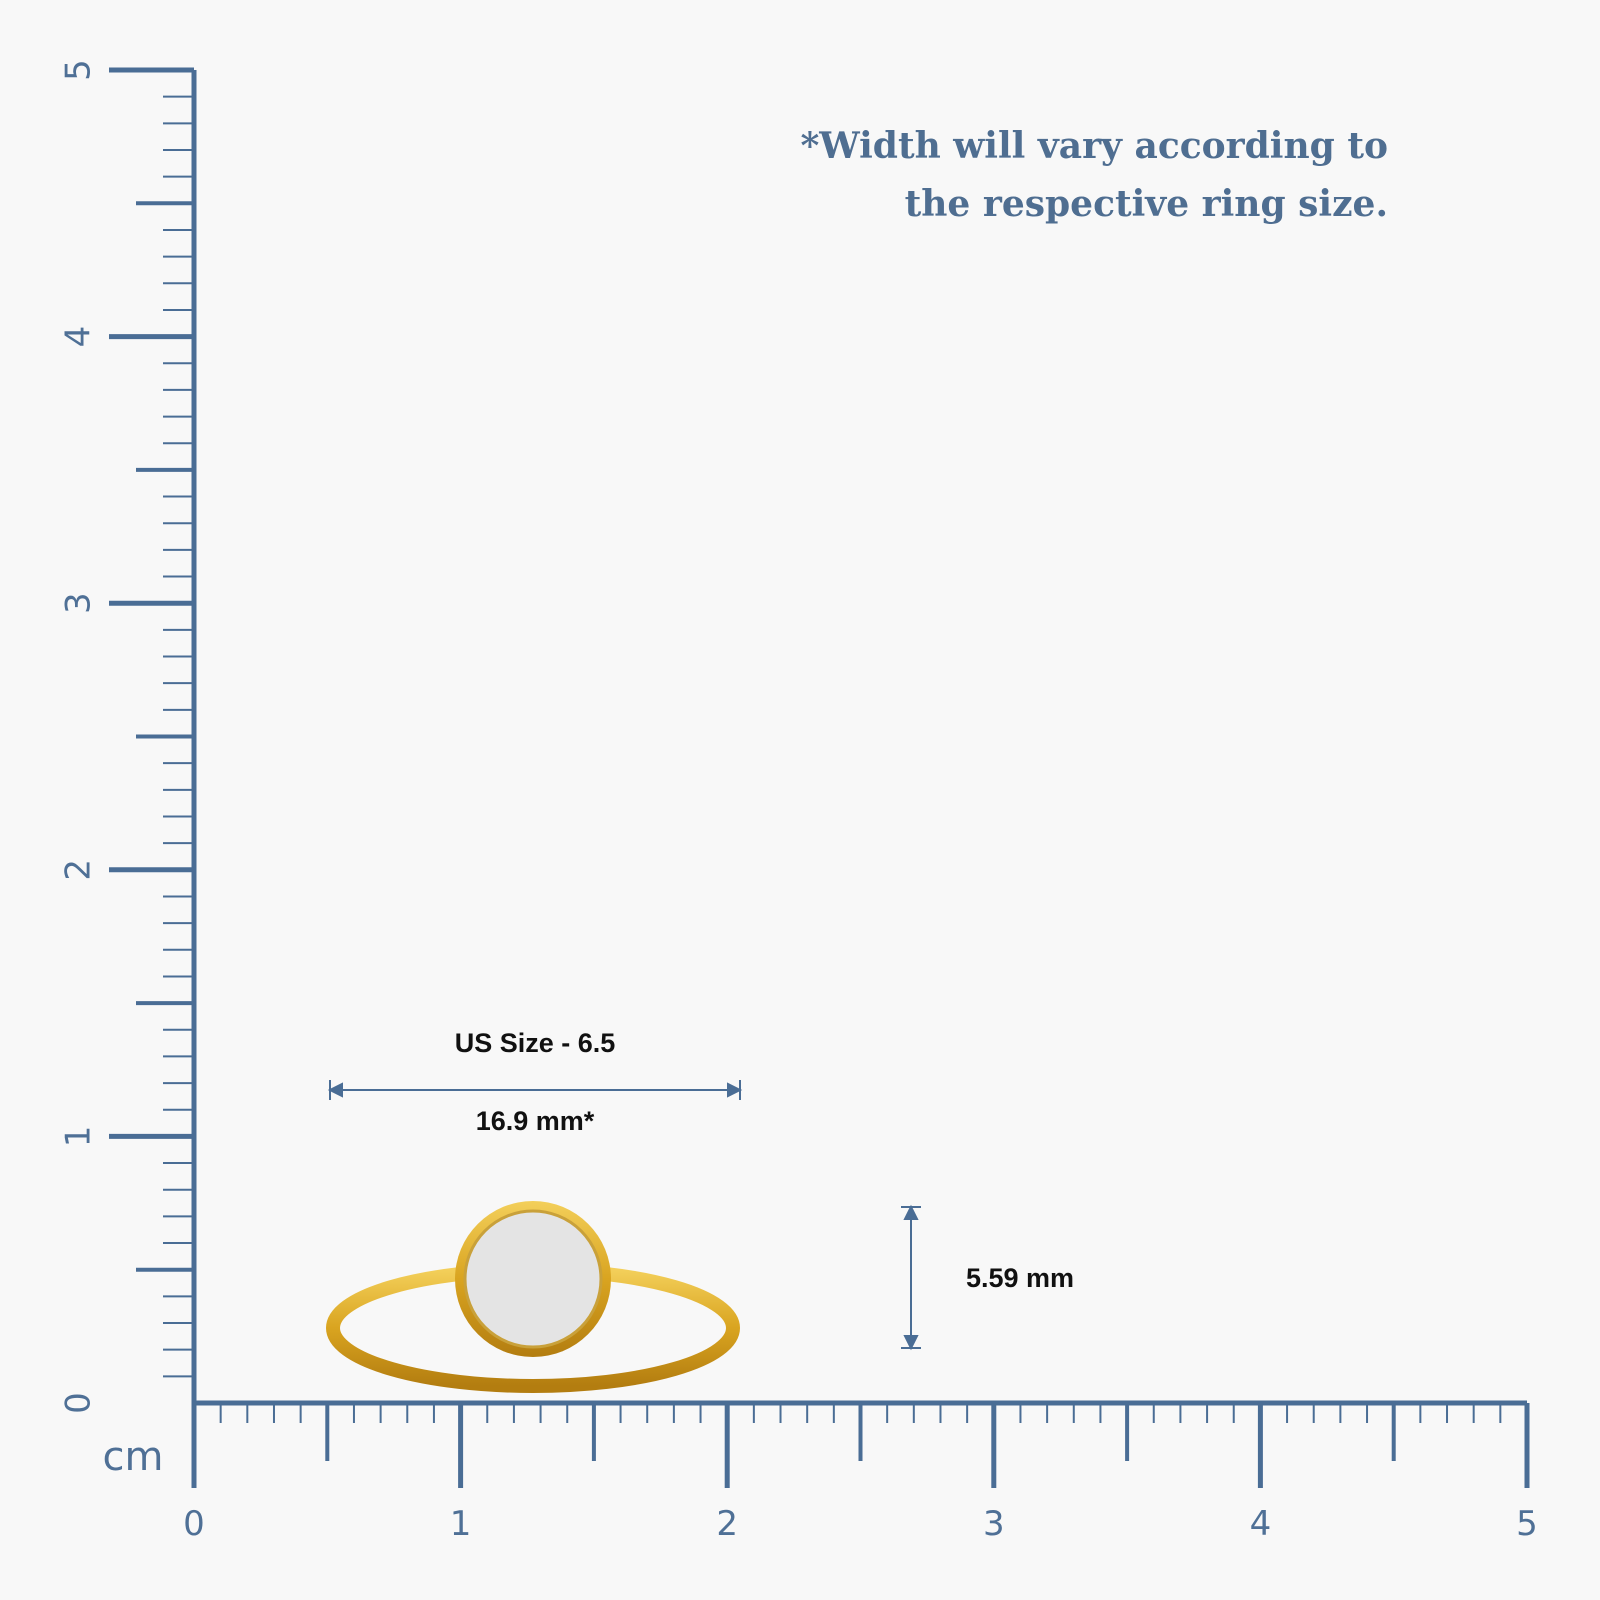 The height and width of the screenshot is (1600, 1600). What do you see at coordinates (533, 1279) in the screenshot?
I see `ring-pave` at bounding box center [533, 1279].